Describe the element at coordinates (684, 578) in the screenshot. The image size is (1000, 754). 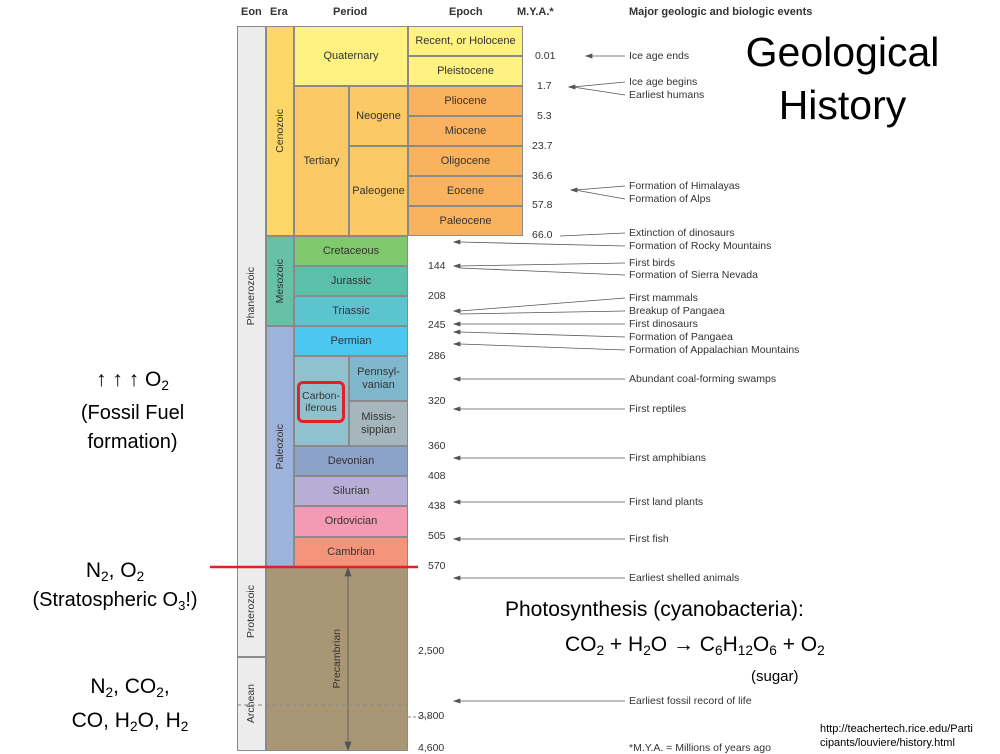
I see `event-label: Earliest shelled animals` at that location.